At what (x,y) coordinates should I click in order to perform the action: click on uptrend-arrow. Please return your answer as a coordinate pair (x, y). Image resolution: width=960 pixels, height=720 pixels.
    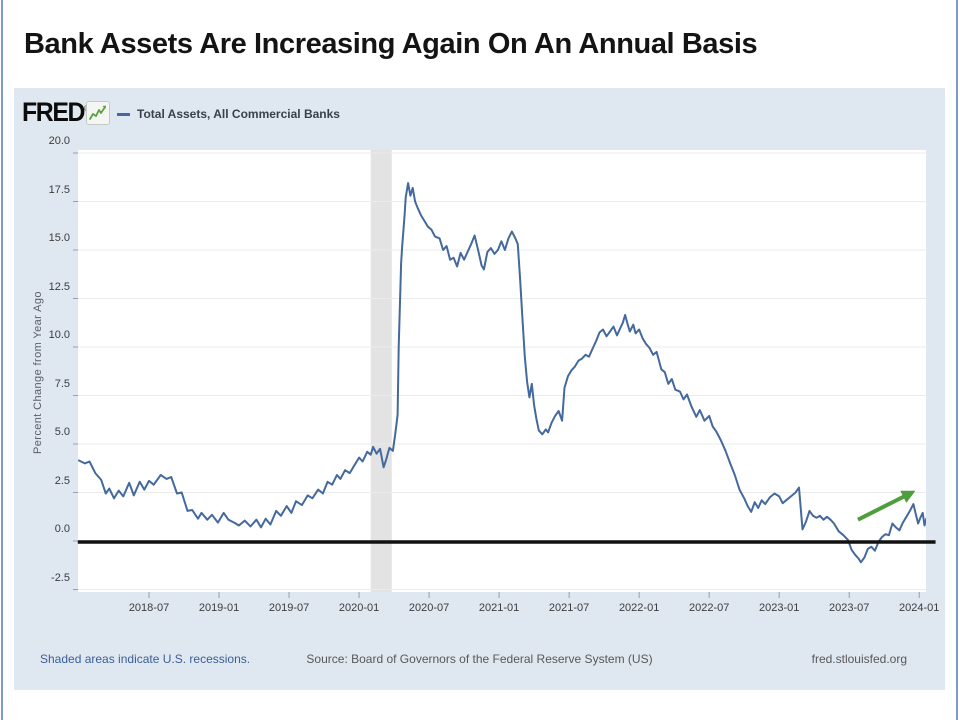
    Looking at the image, I should click on (886, 506).